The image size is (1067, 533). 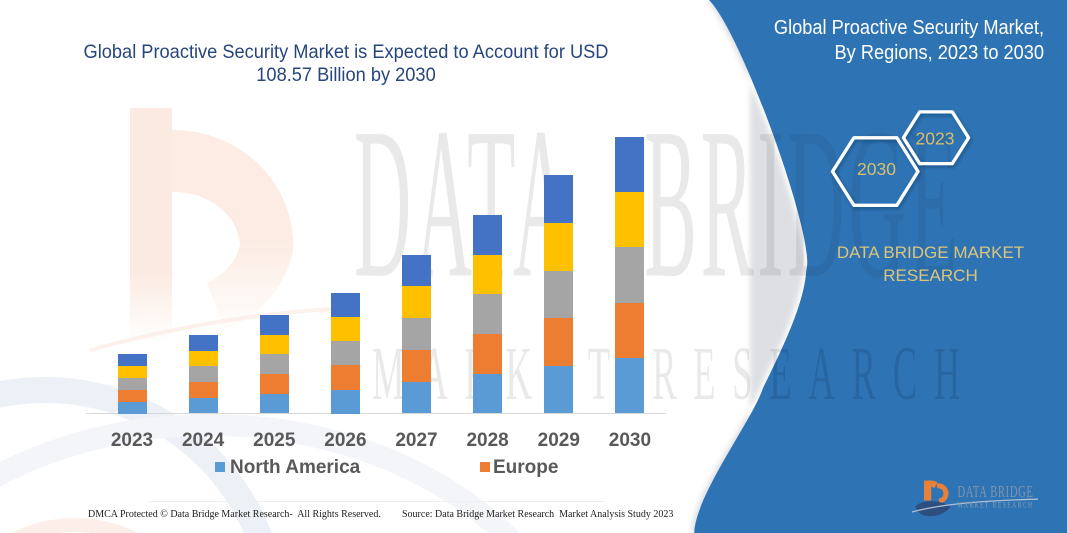 I want to click on svg-text: 2023, so click(x=935, y=139).